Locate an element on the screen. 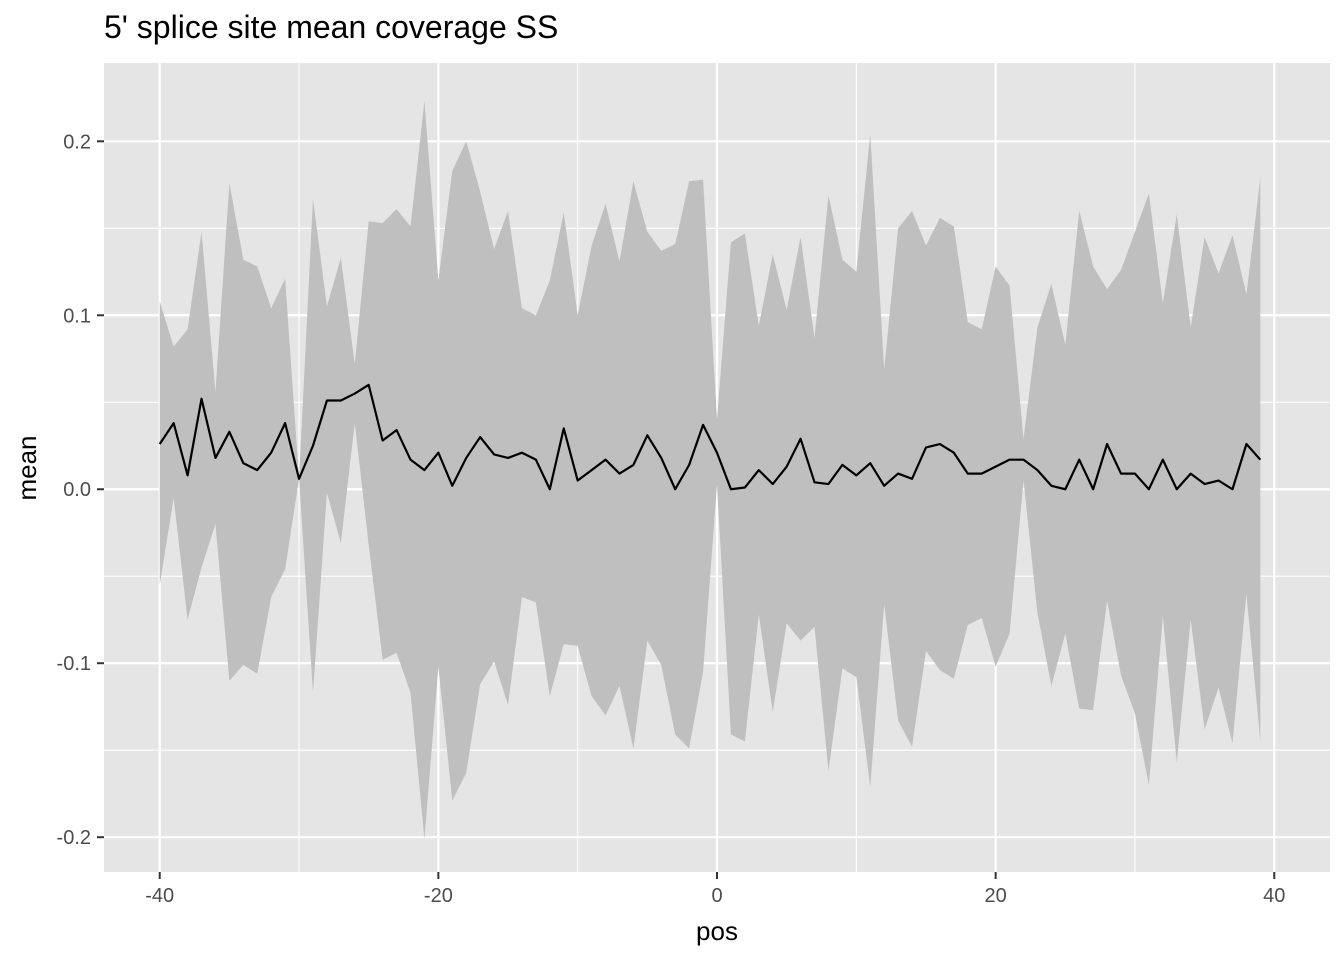 The height and width of the screenshot is (960, 1344). x-tick-label: -40 is located at coordinates (159, 896).